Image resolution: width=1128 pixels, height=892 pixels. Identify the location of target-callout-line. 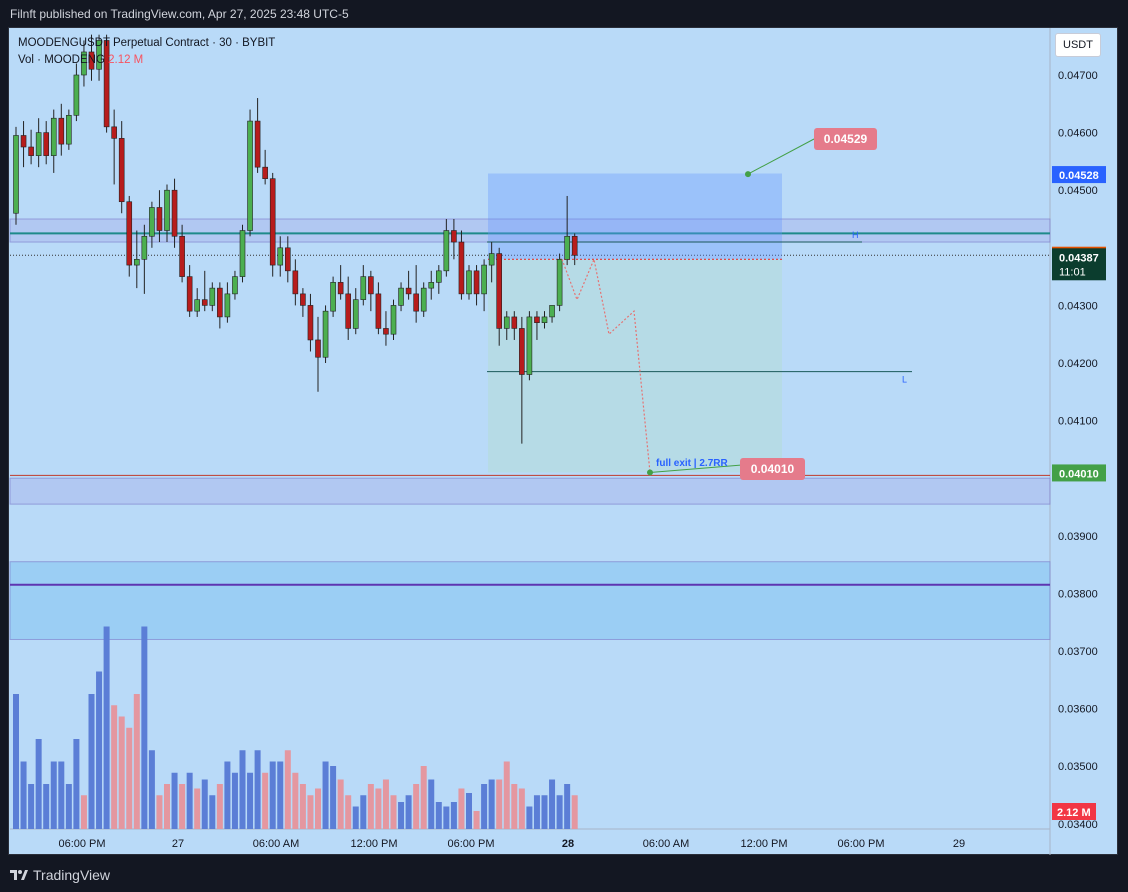
(781, 156).